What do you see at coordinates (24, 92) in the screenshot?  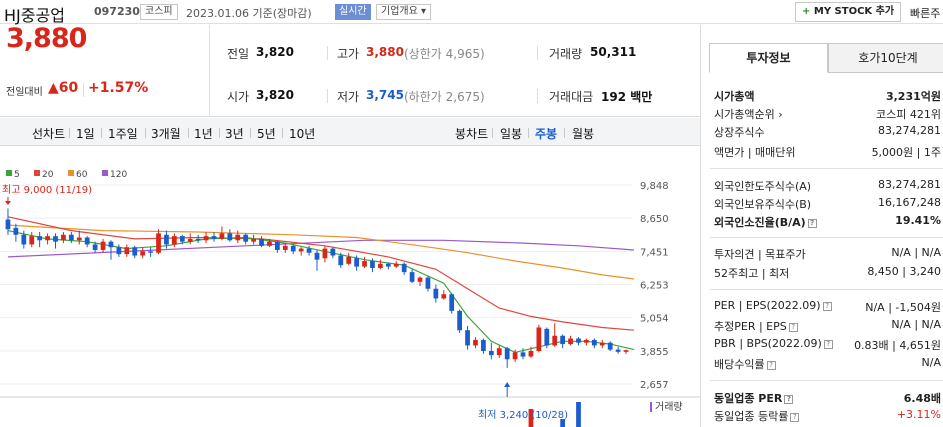 I see `compare-label: 전일대비` at bounding box center [24, 92].